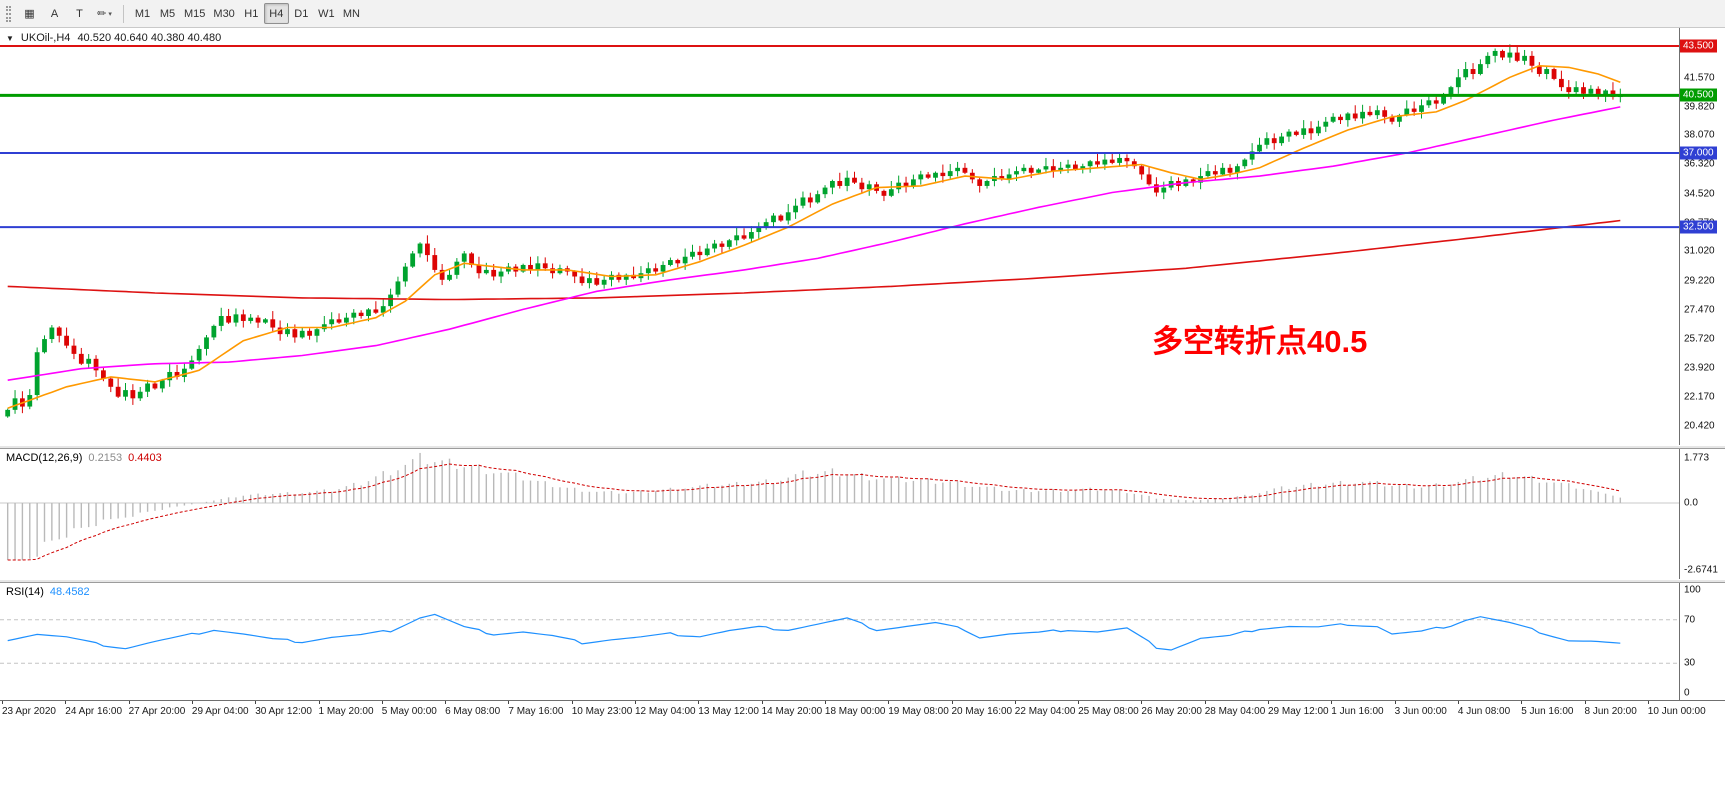 The height and width of the screenshot is (791, 1725). I want to click on price-tick: 22.170, so click(1699, 397).